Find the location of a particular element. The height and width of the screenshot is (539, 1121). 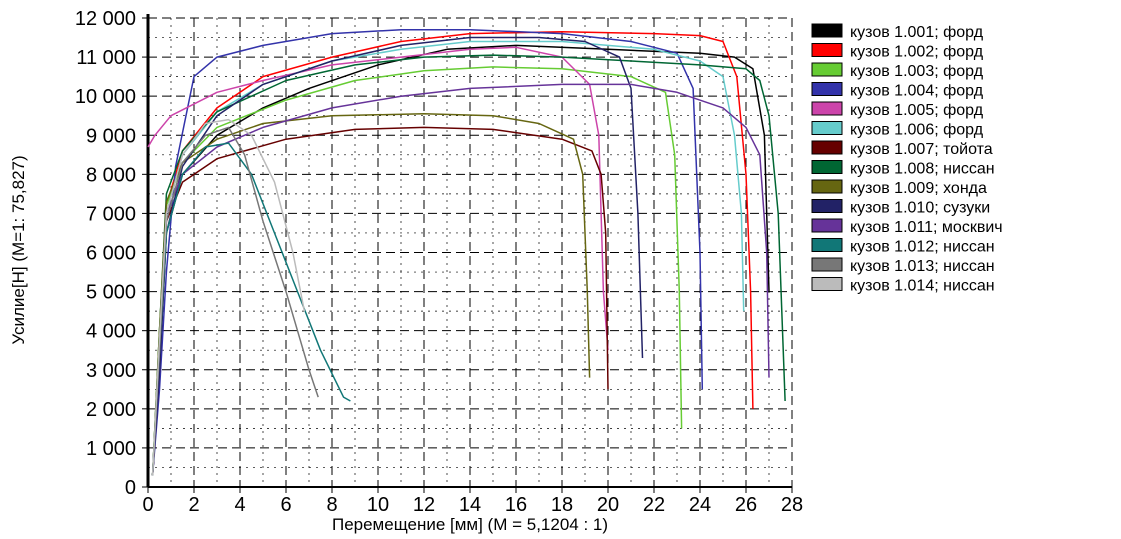

x-tick-label: 2 is located at coordinates (193, 505).